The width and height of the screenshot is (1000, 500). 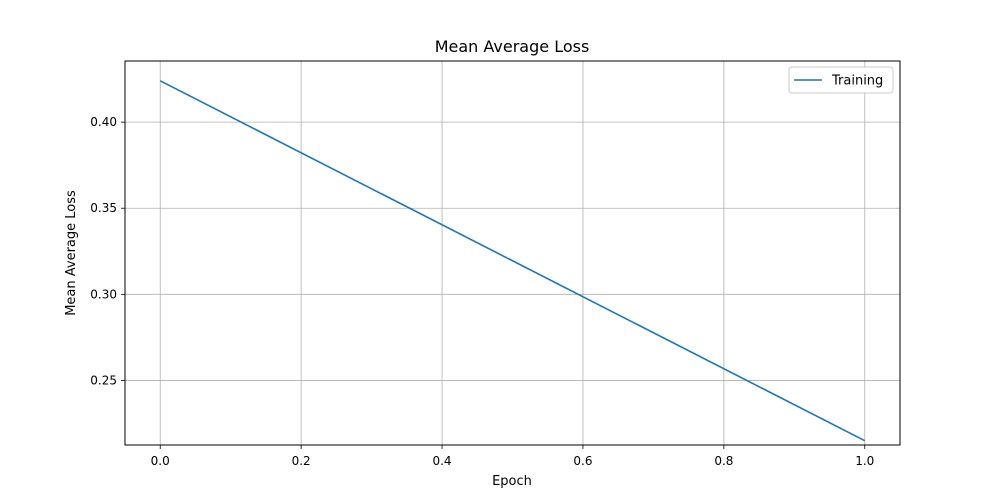 What do you see at coordinates (582, 461) in the screenshot?
I see `x-tick-label: 0.6` at bounding box center [582, 461].